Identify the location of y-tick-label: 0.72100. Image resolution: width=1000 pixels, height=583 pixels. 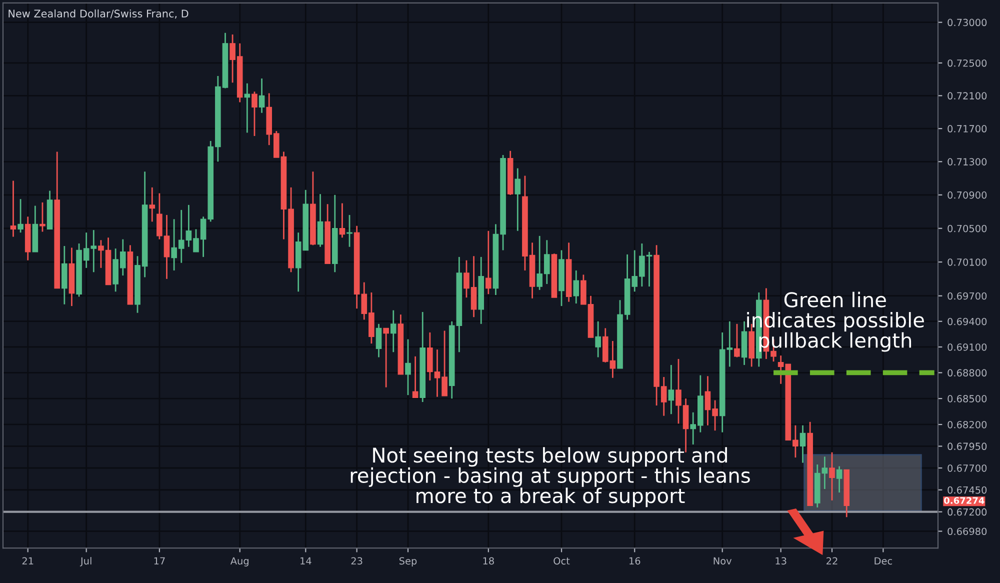
(967, 96).